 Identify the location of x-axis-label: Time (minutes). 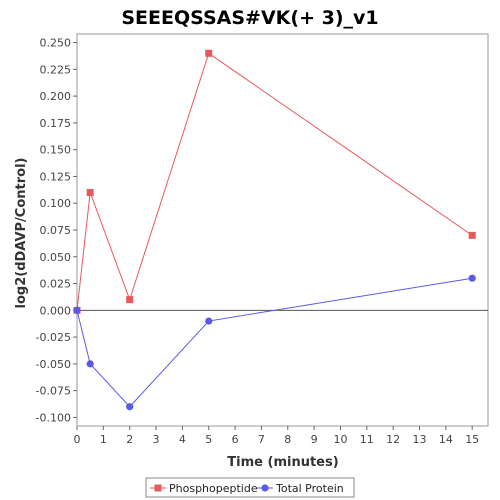
(282, 462).